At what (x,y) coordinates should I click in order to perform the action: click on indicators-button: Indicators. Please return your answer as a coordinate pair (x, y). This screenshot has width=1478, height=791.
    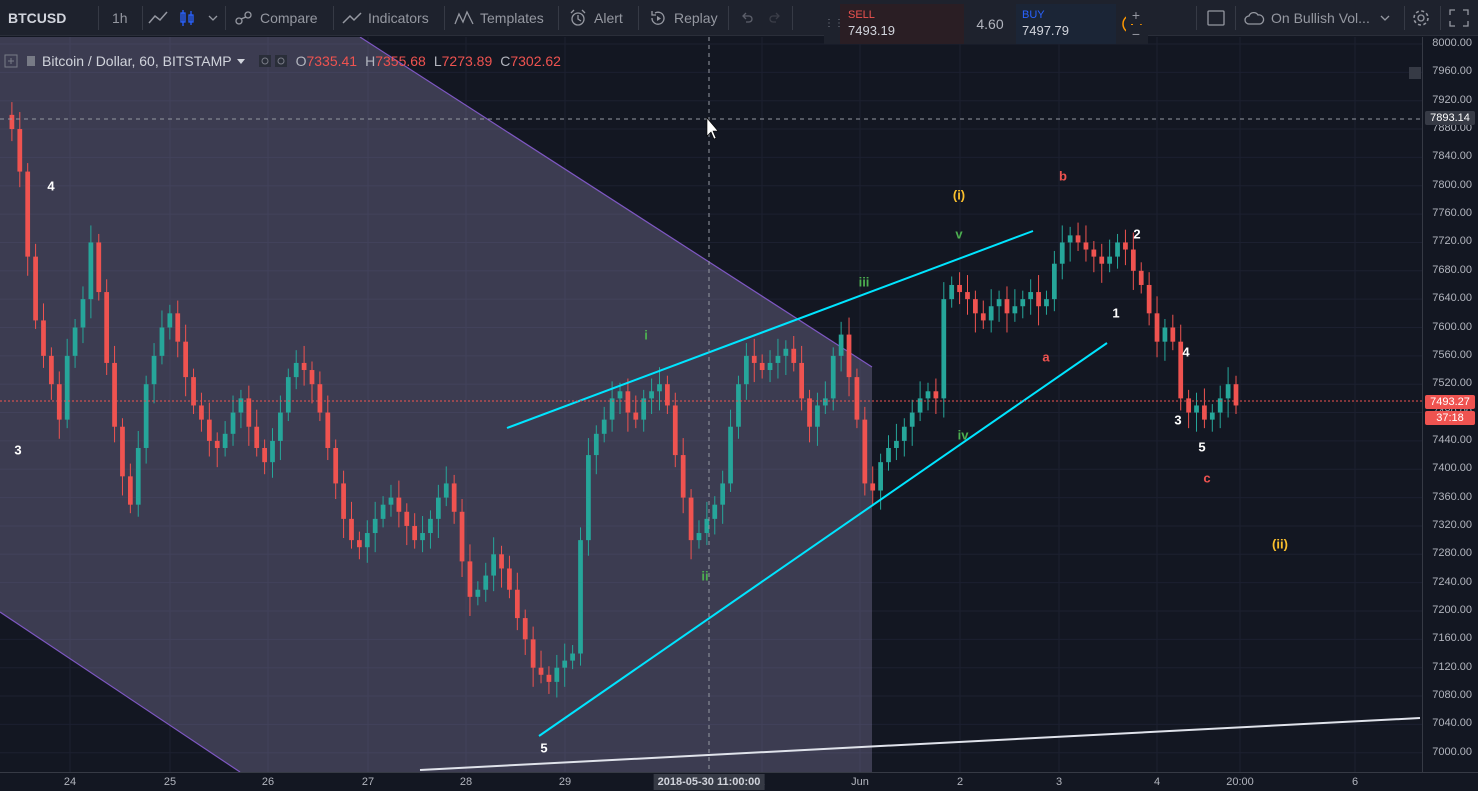
    Looking at the image, I should click on (385, 18).